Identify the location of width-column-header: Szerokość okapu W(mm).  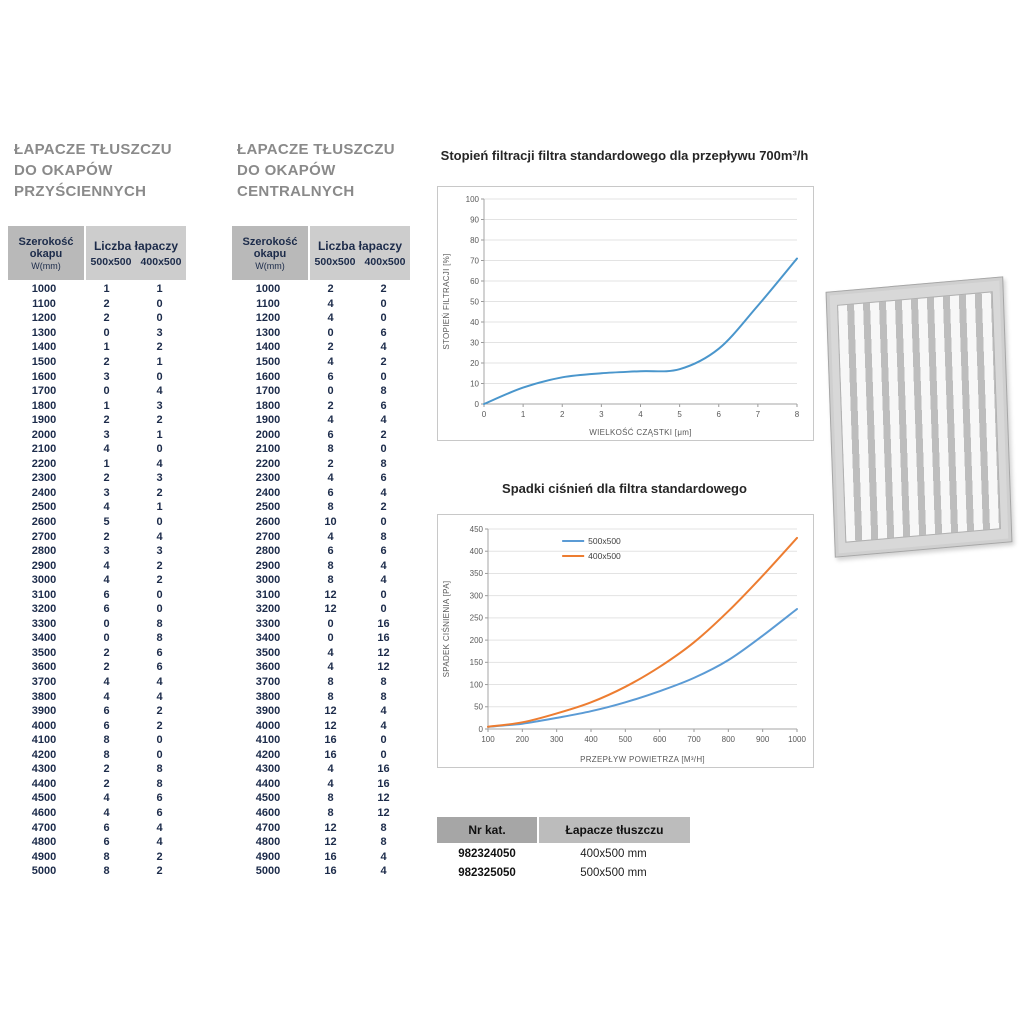
(271, 253).